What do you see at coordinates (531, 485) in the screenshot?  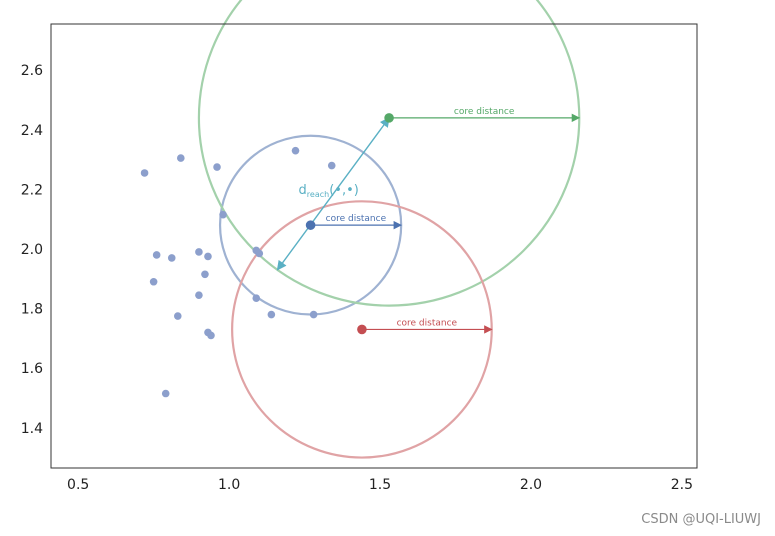 I see `x-tick-label: 2.0` at bounding box center [531, 485].